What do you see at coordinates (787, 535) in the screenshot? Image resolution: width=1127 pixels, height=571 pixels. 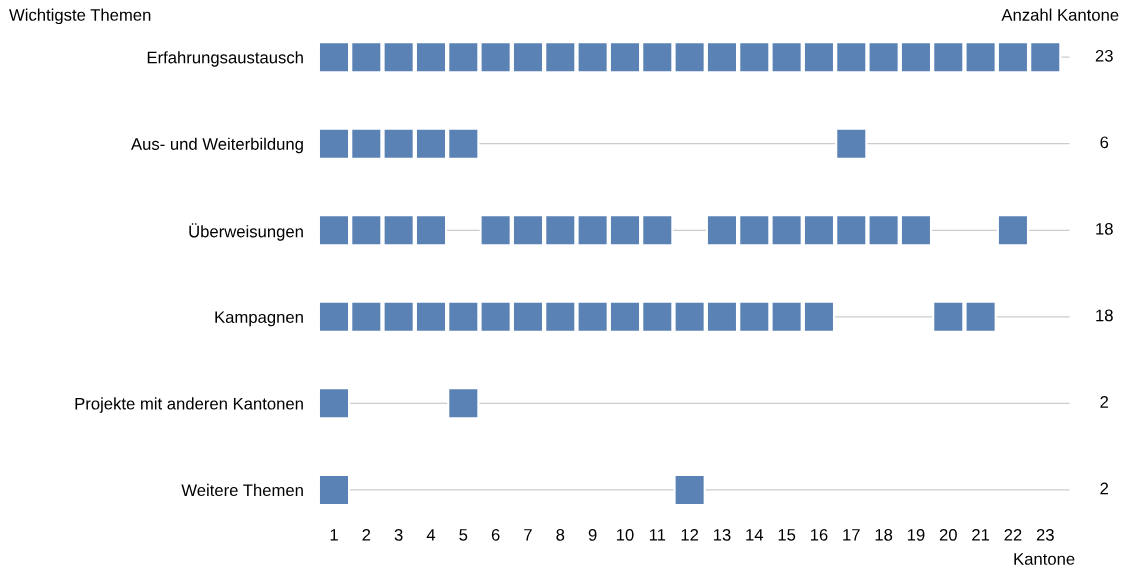 I see `x-tick-label: 15` at bounding box center [787, 535].